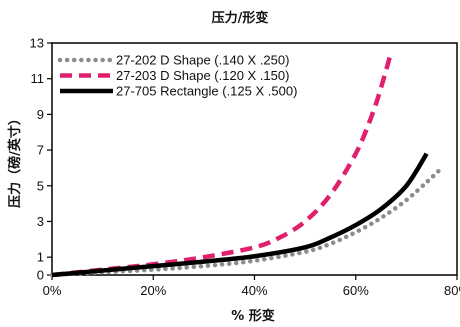  I want to click on y-tick-label: 9, so click(40, 114).